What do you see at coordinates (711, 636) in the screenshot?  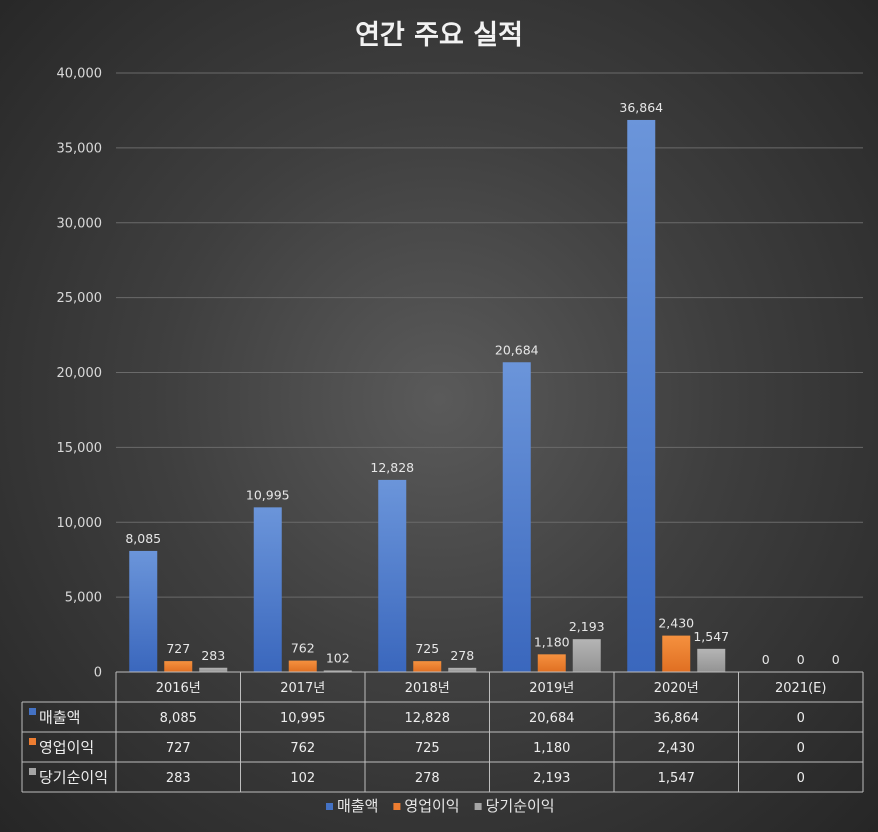 I see `data-label: 1,547` at bounding box center [711, 636].